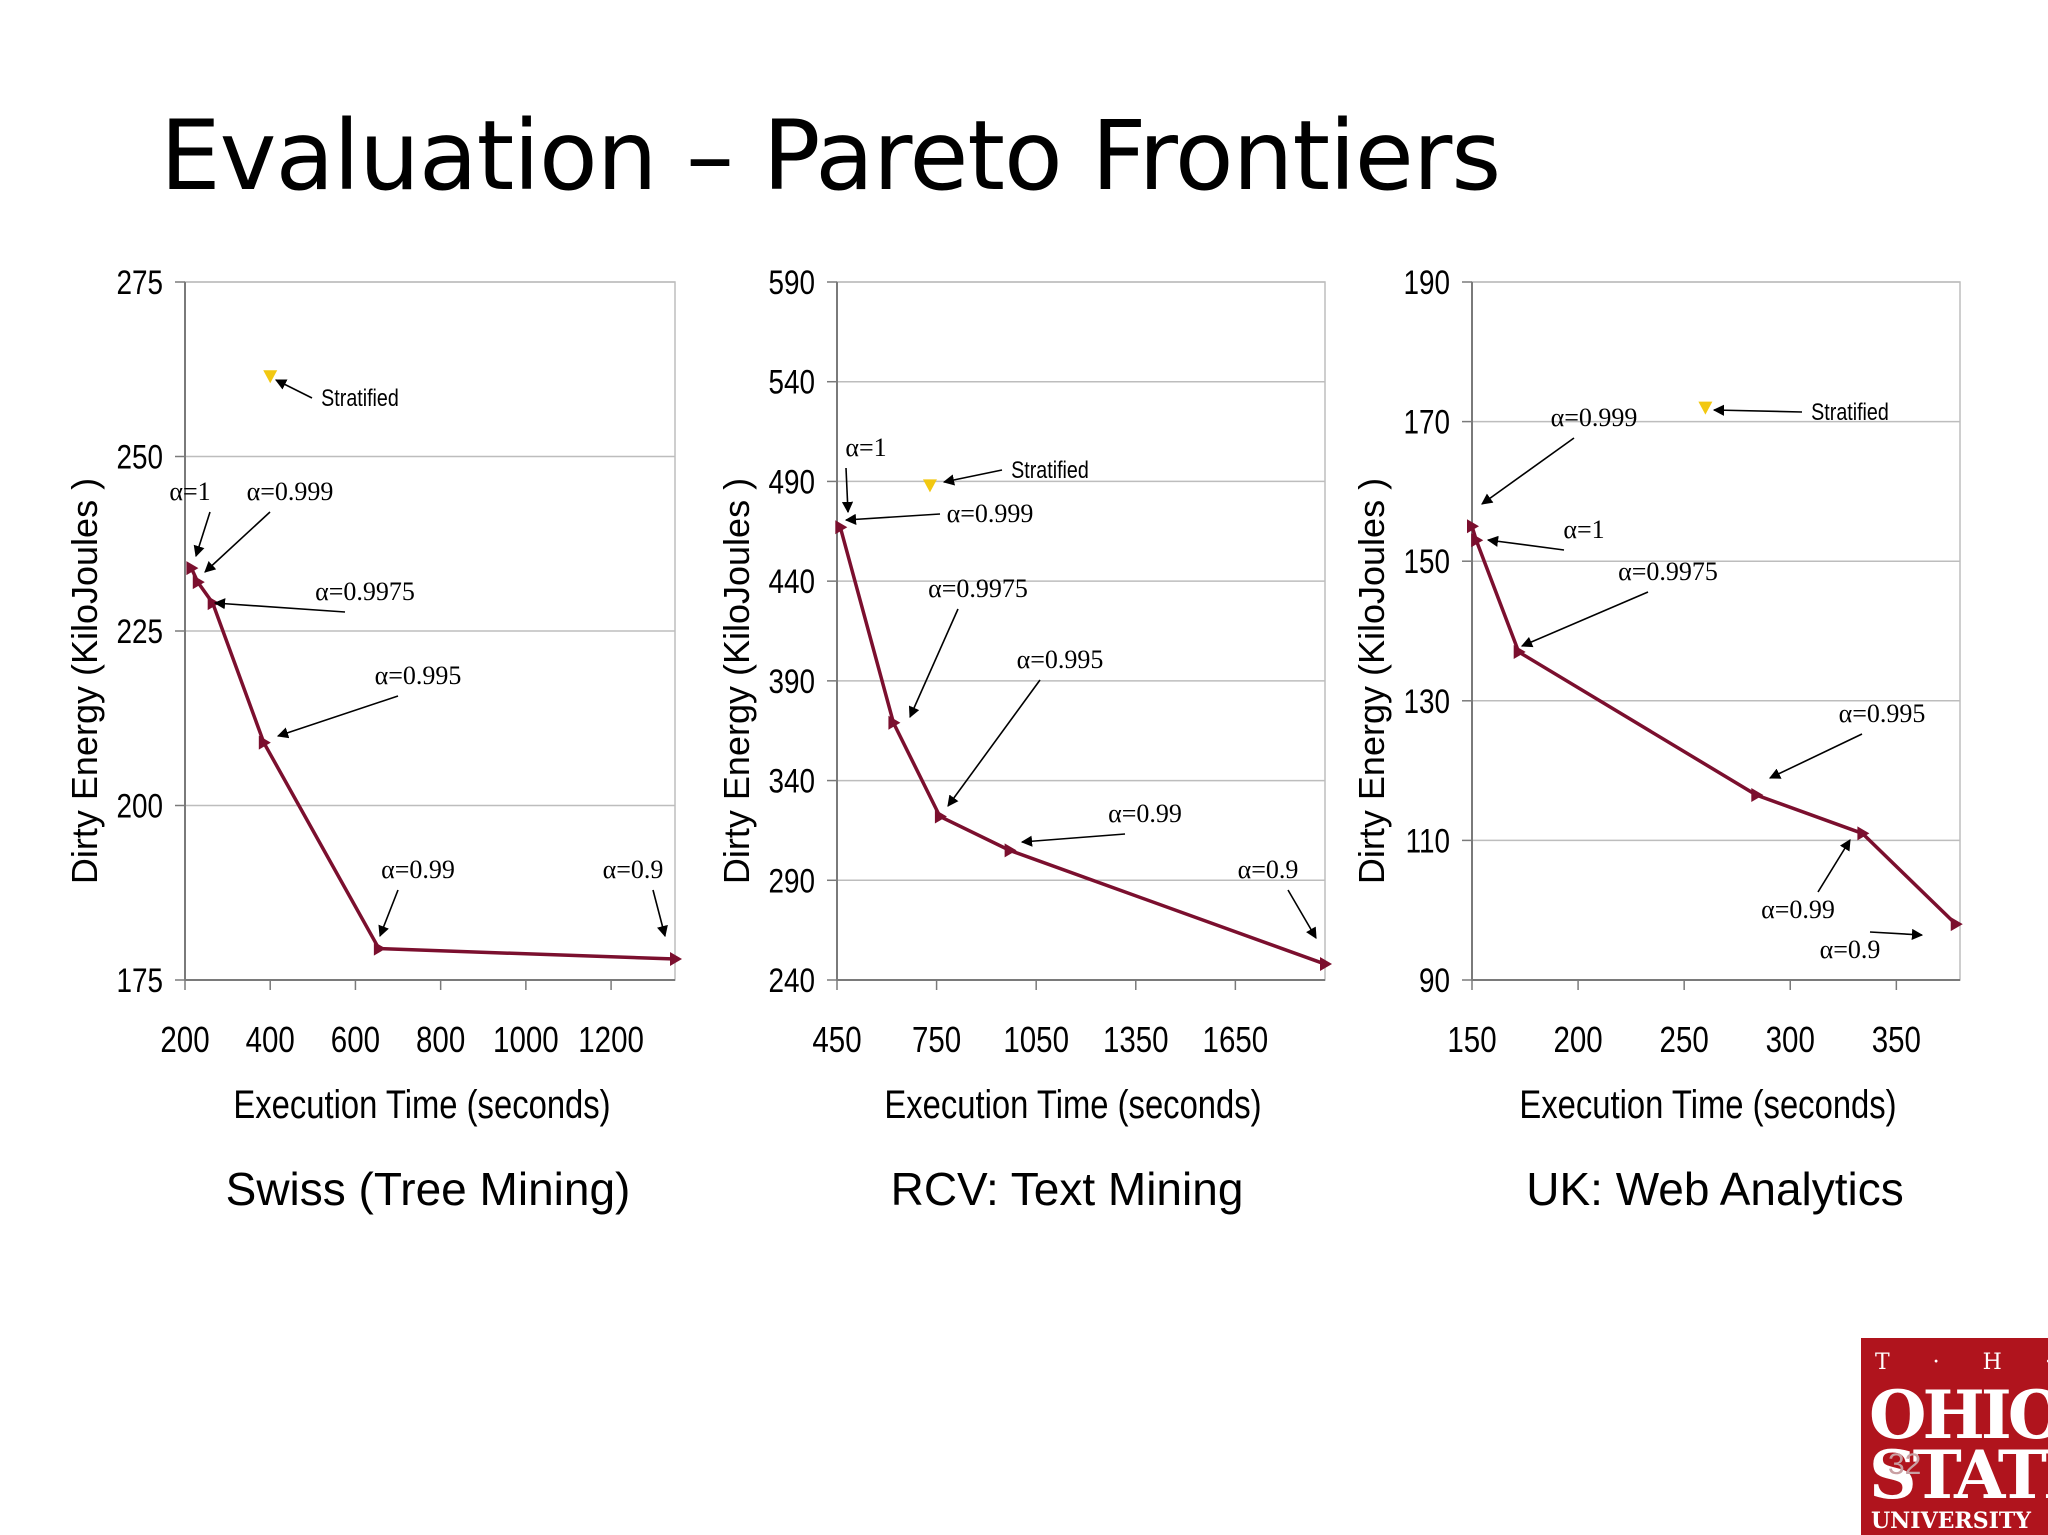 The image size is (2048, 1535). What do you see at coordinates (139, 806) in the screenshot?
I see `y-tick-label: 200` at bounding box center [139, 806].